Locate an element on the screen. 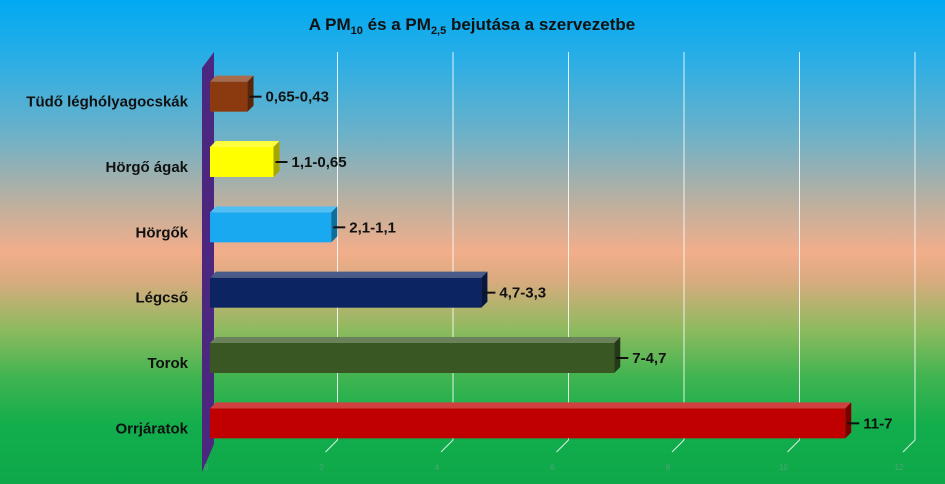  chart-title: A PM10 és a PM2,5 bejutása a szervezetbe is located at coordinates (472, 26).